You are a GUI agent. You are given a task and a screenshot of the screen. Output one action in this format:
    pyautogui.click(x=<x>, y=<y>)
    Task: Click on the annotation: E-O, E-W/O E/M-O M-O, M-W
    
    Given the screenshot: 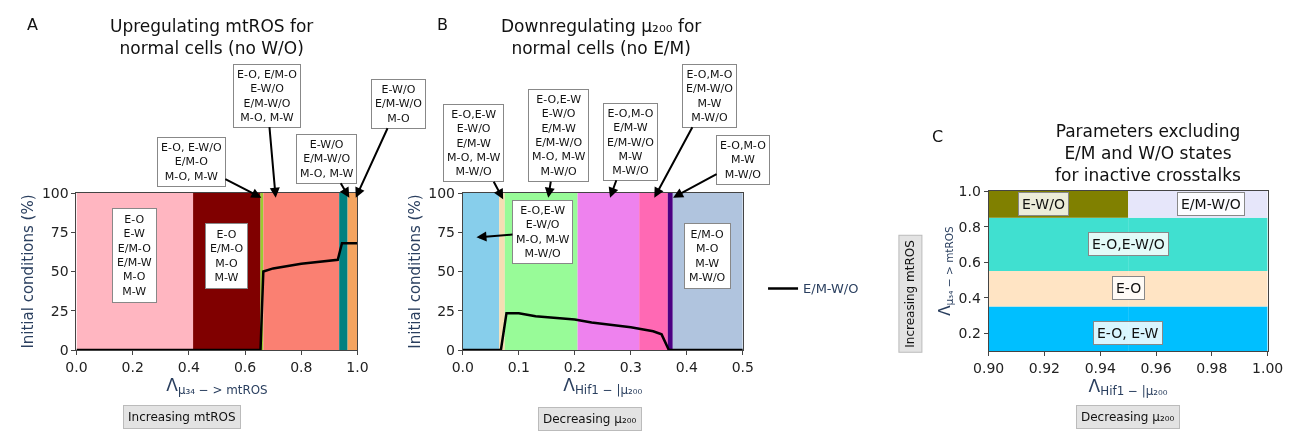 What is the action you would take?
    pyautogui.click(x=191, y=162)
    